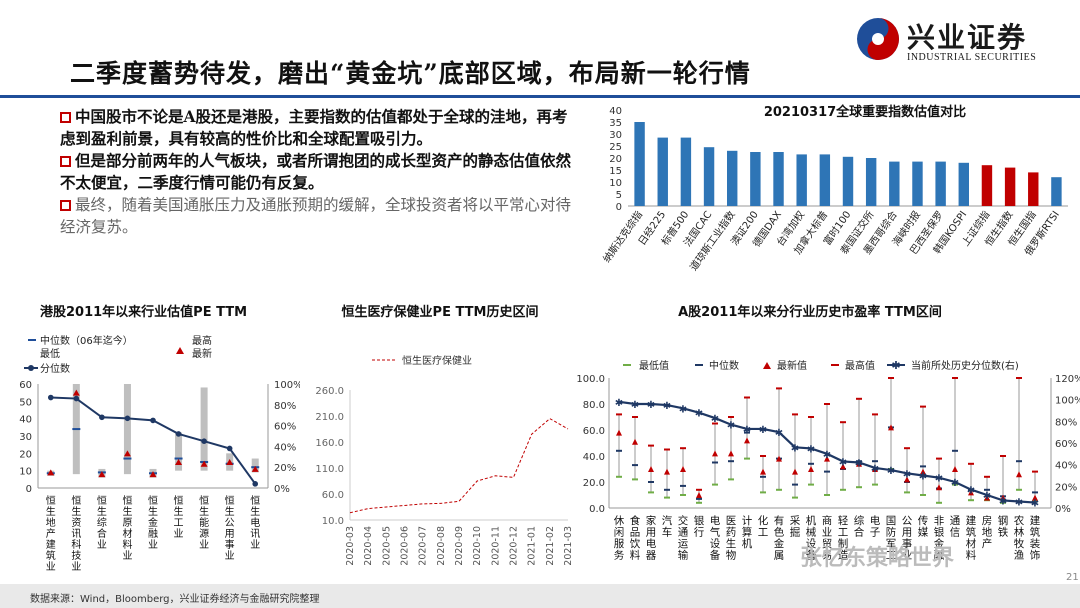 Image resolution: width=1080 pixels, height=608 pixels. What do you see at coordinates (795, 532) in the screenshot?
I see `tick-char: 掘` at bounding box center [795, 532].